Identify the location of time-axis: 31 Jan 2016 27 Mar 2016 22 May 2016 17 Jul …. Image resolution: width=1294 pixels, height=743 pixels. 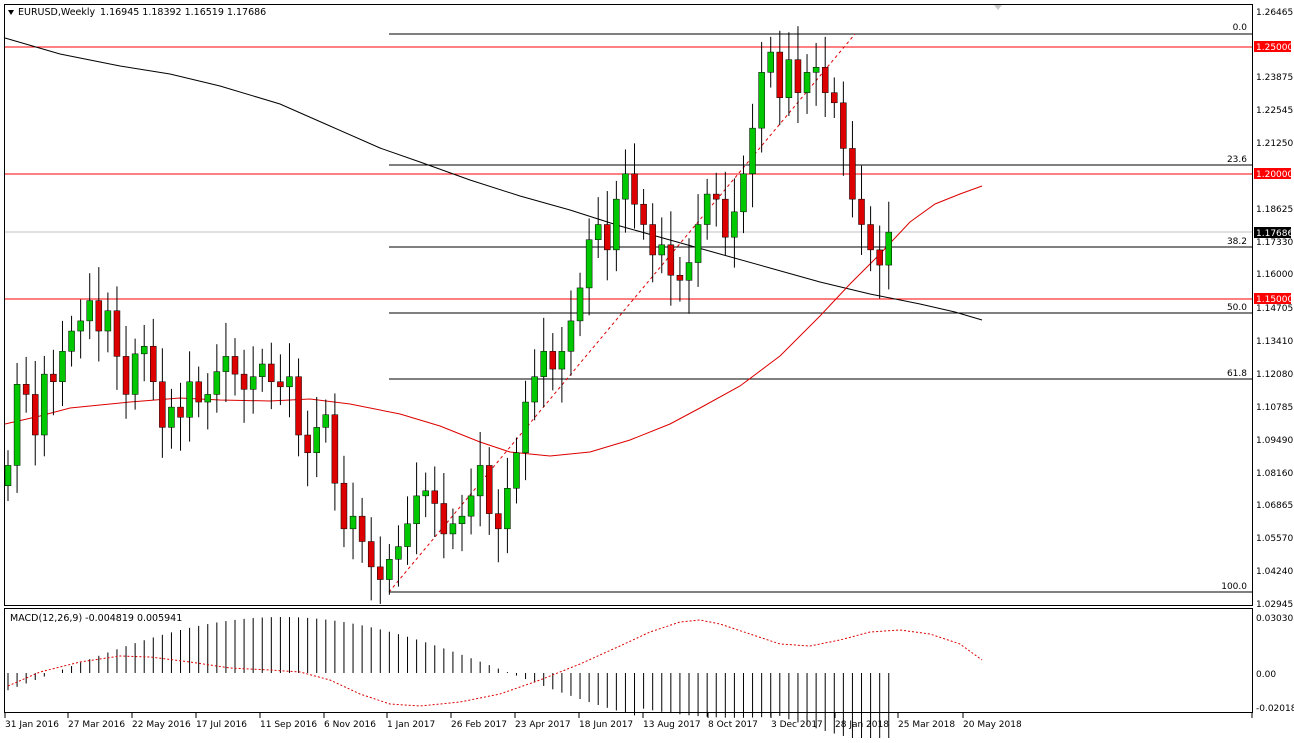
(513, 721).